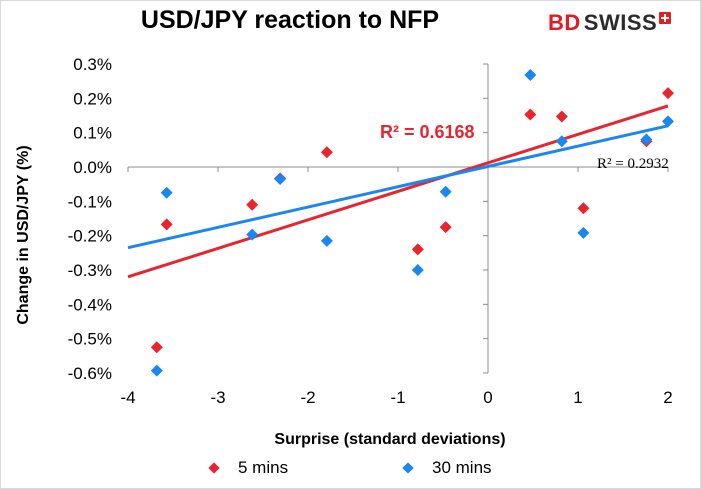 Image resolution: width=701 pixels, height=489 pixels. Describe the element at coordinates (350, 470) in the screenshot. I see `legend: 5 mins 30 mins` at that location.